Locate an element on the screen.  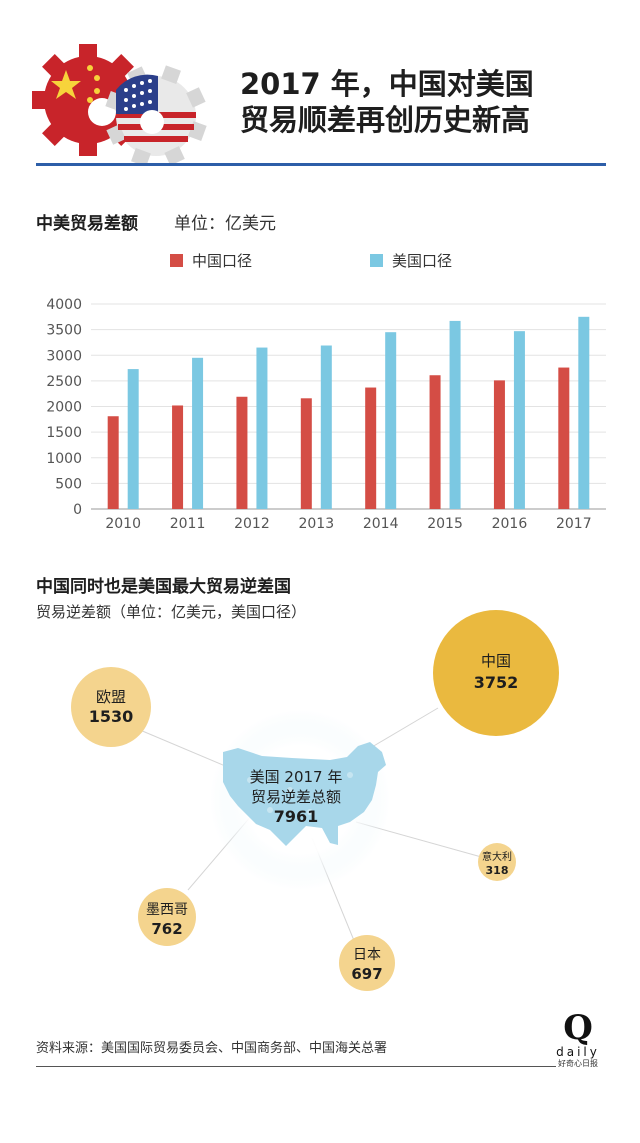
bubble-mexico-value: 762 is located at coordinates (166, 929).